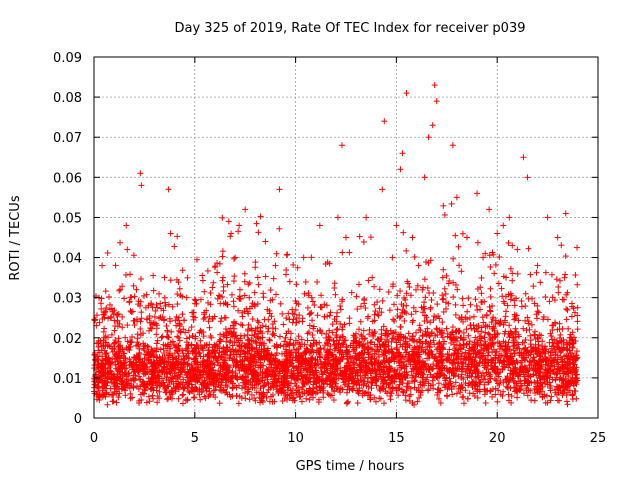  What do you see at coordinates (350, 466) in the screenshot?
I see `x-axis-label: GPS time / hours` at bounding box center [350, 466].